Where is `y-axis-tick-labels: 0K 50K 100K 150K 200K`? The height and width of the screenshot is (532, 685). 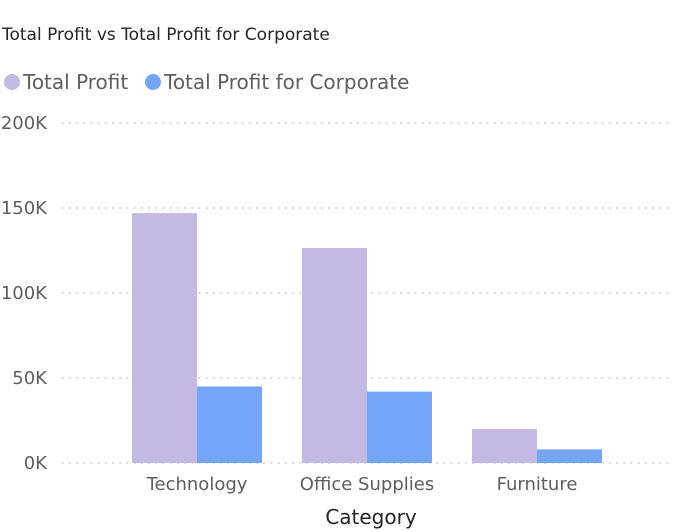 y-axis-tick-labels: 0K 50K 100K 150K 200K is located at coordinates (24, 293).